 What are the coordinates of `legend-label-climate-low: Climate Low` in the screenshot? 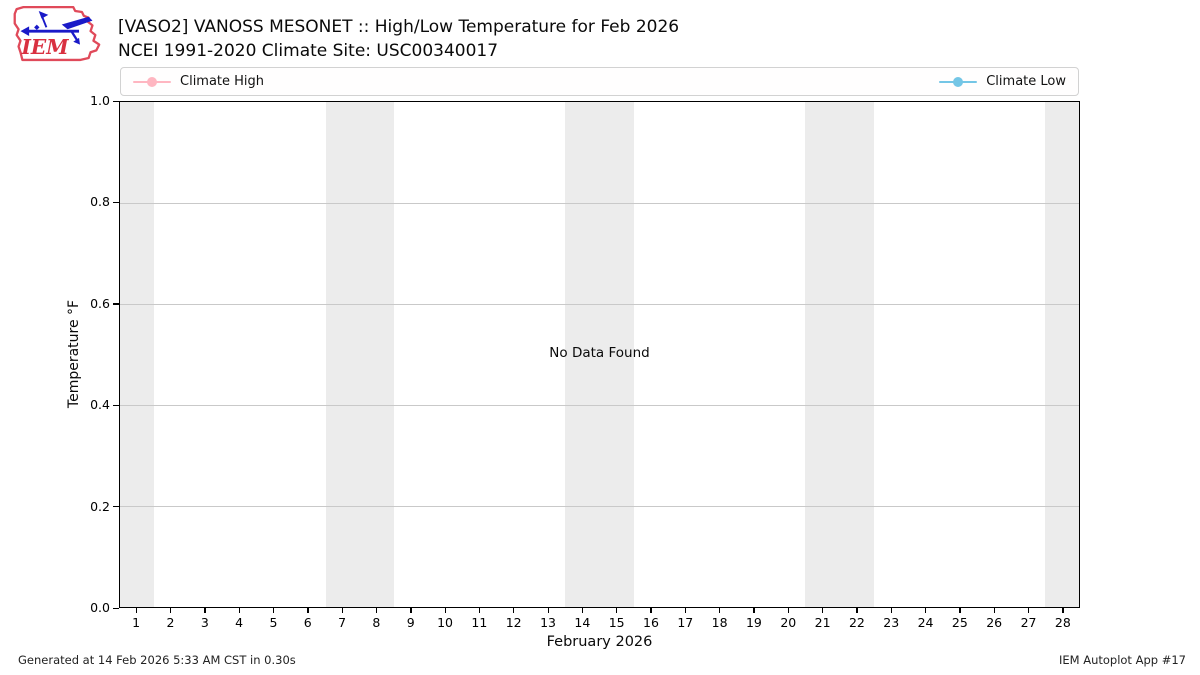 It's located at (1026, 81).